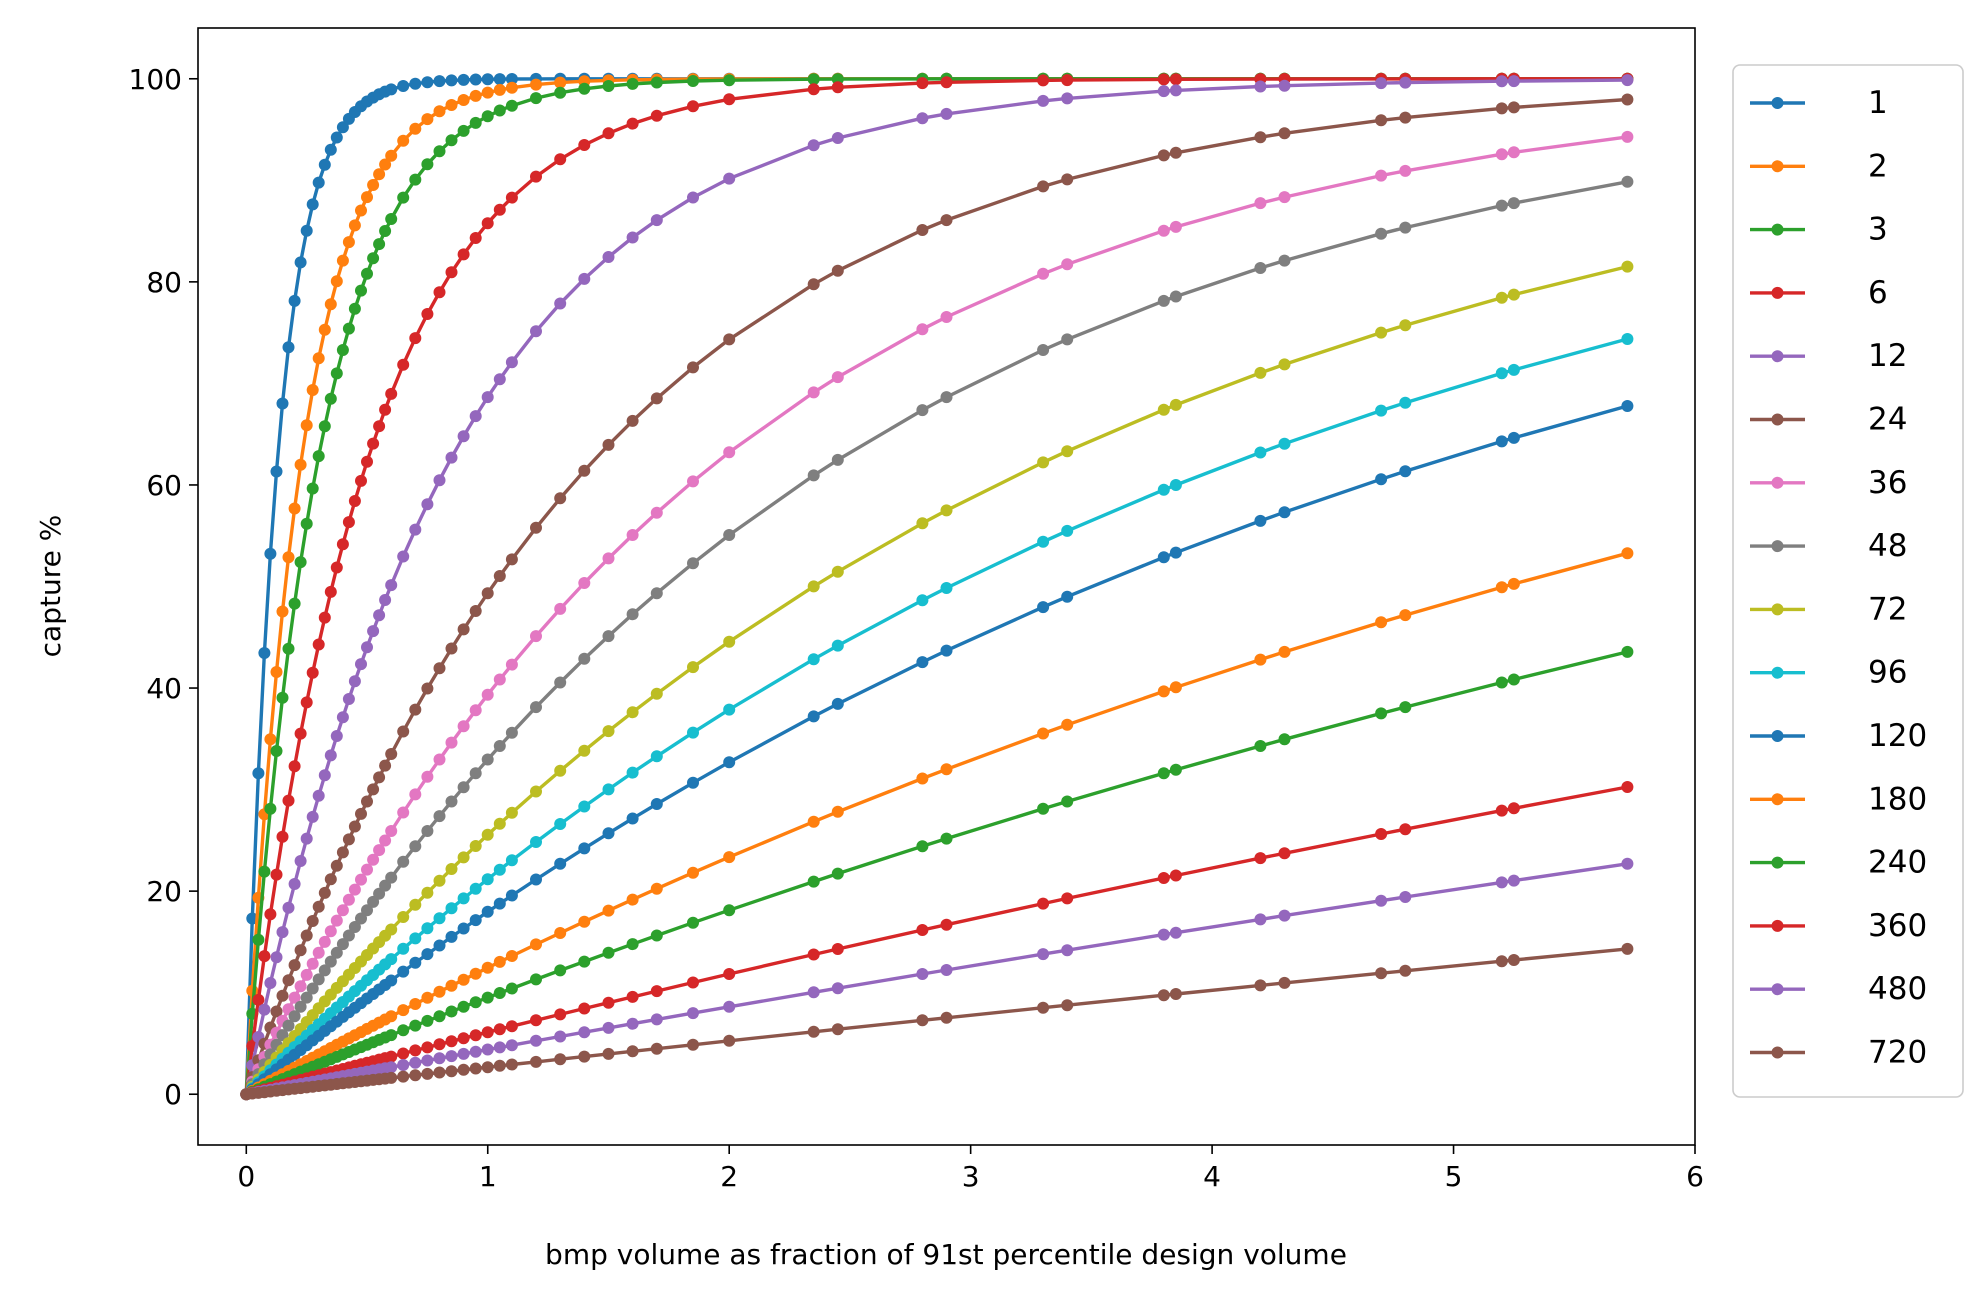 The width and height of the screenshot is (1982, 1298). What do you see at coordinates (1878, 166) in the screenshot?
I see `legend-label: 2` at bounding box center [1878, 166].